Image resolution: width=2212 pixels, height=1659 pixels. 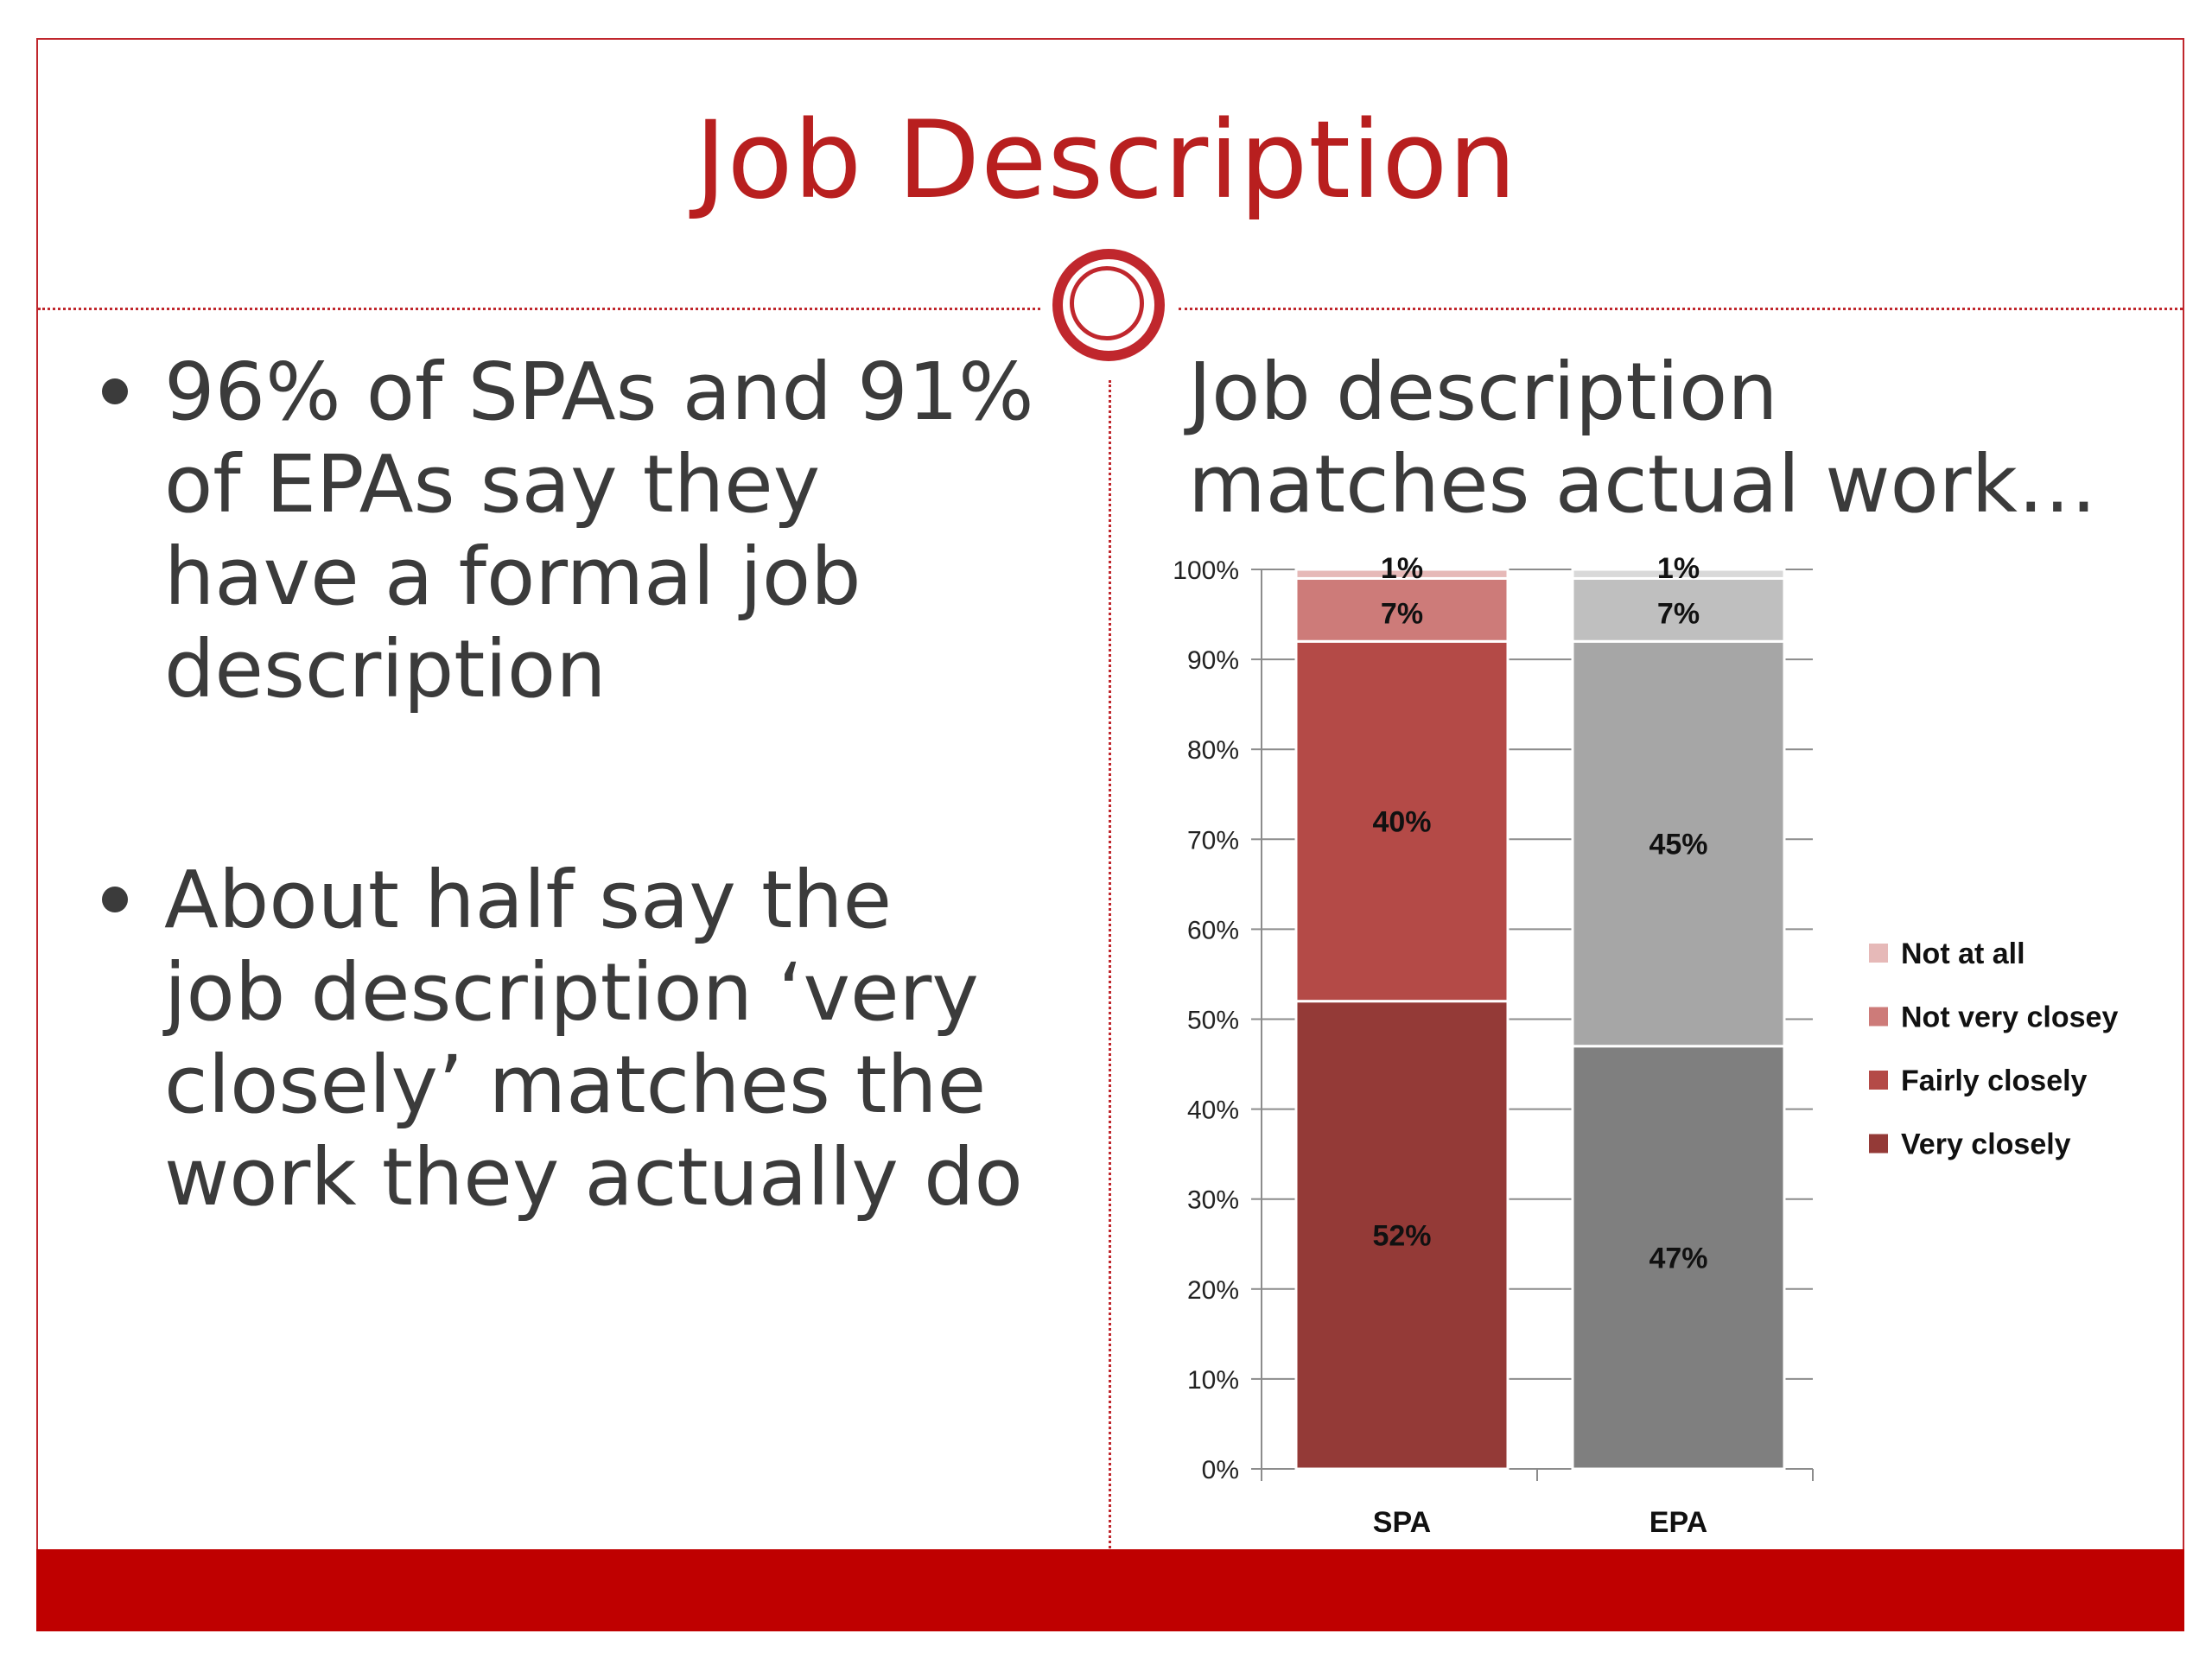 What do you see at coordinates (1106, 161) in the screenshot?
I see `slide-title: Job Description` at bounding box center [1106, 161].